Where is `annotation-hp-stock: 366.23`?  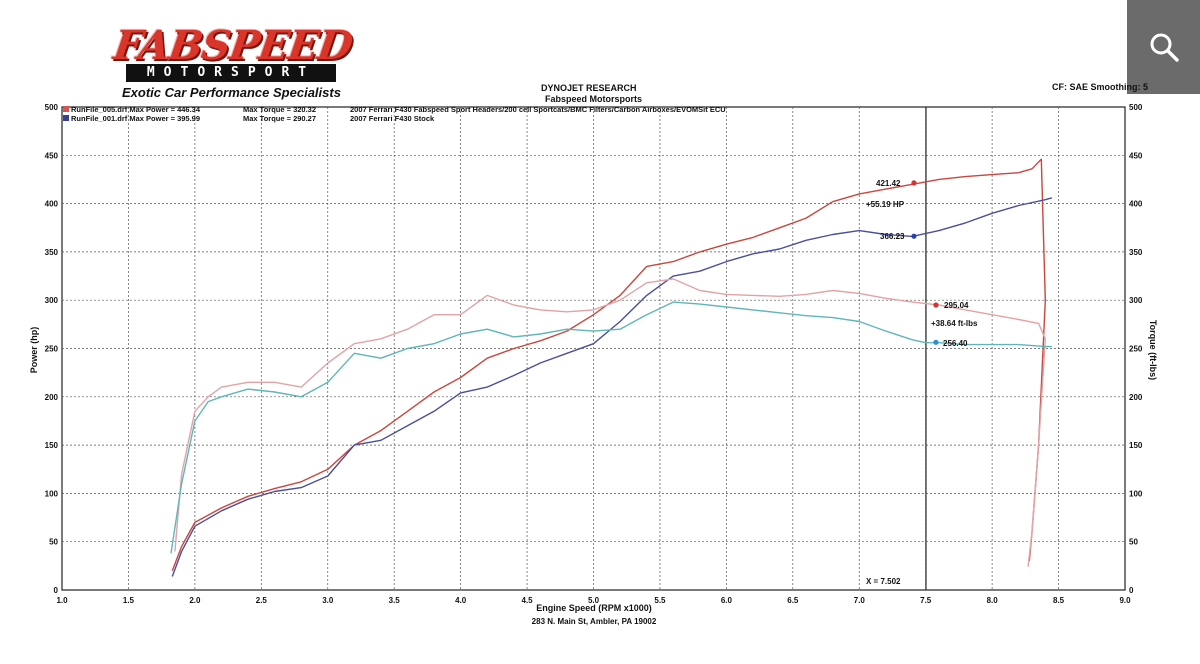 annotation-hp-stock: 366.23 is located at coordinates (892, 236).